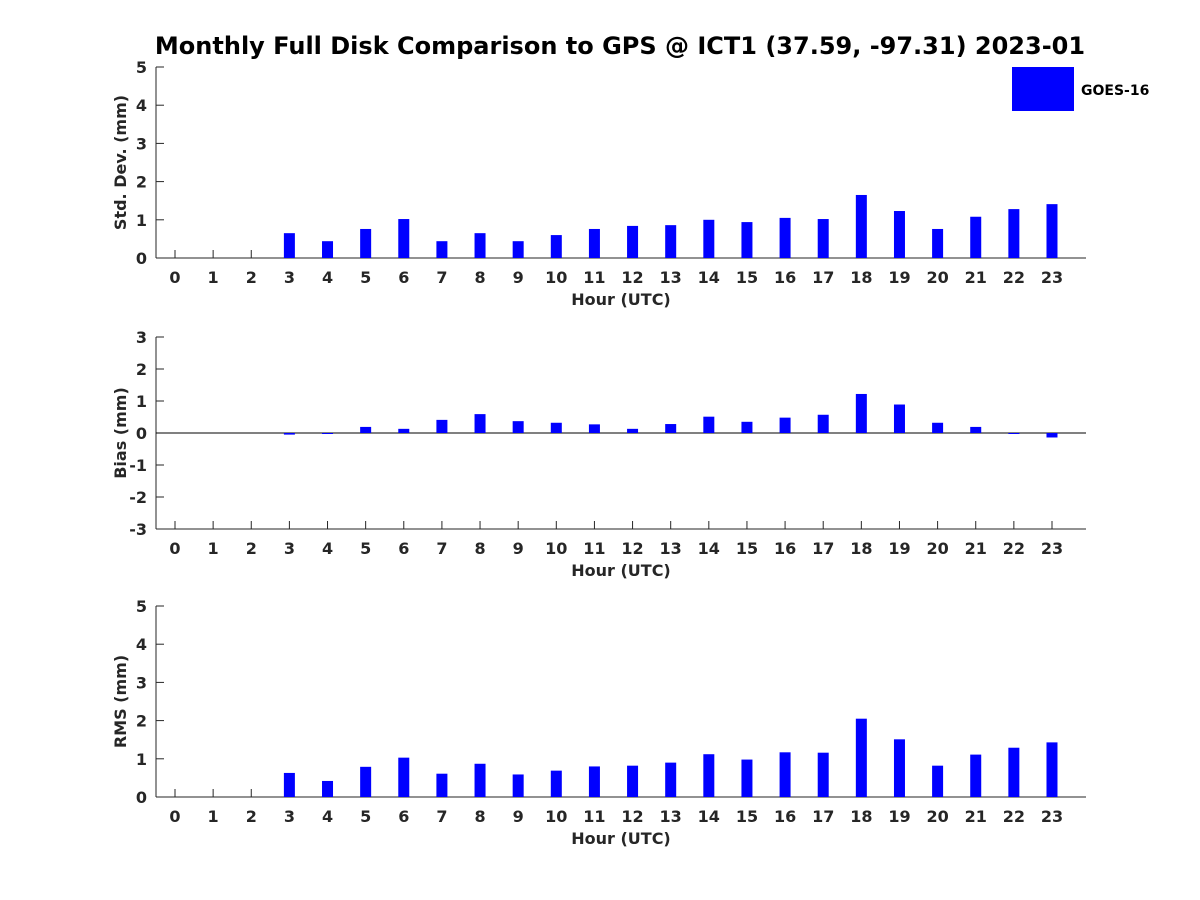 Image resolution: width=1200 pixels, height=900 pixels. What do you see at coordinates (632, 816) in the screenshot?
I see `x-tick-label: 12` at bounding box center [632, 816].